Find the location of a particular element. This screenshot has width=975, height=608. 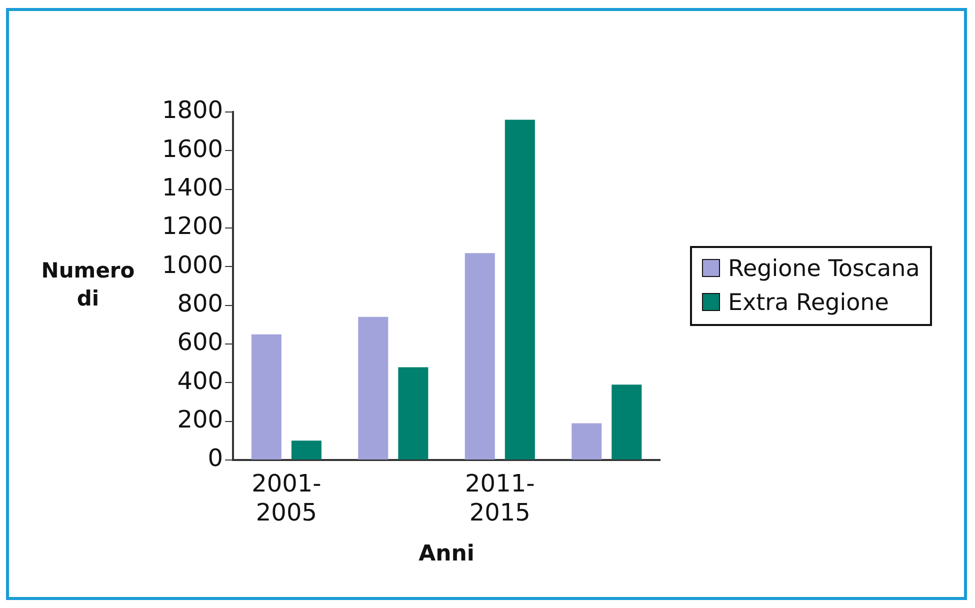

y-tick-label: 400 is located at coordinates (200, 380).